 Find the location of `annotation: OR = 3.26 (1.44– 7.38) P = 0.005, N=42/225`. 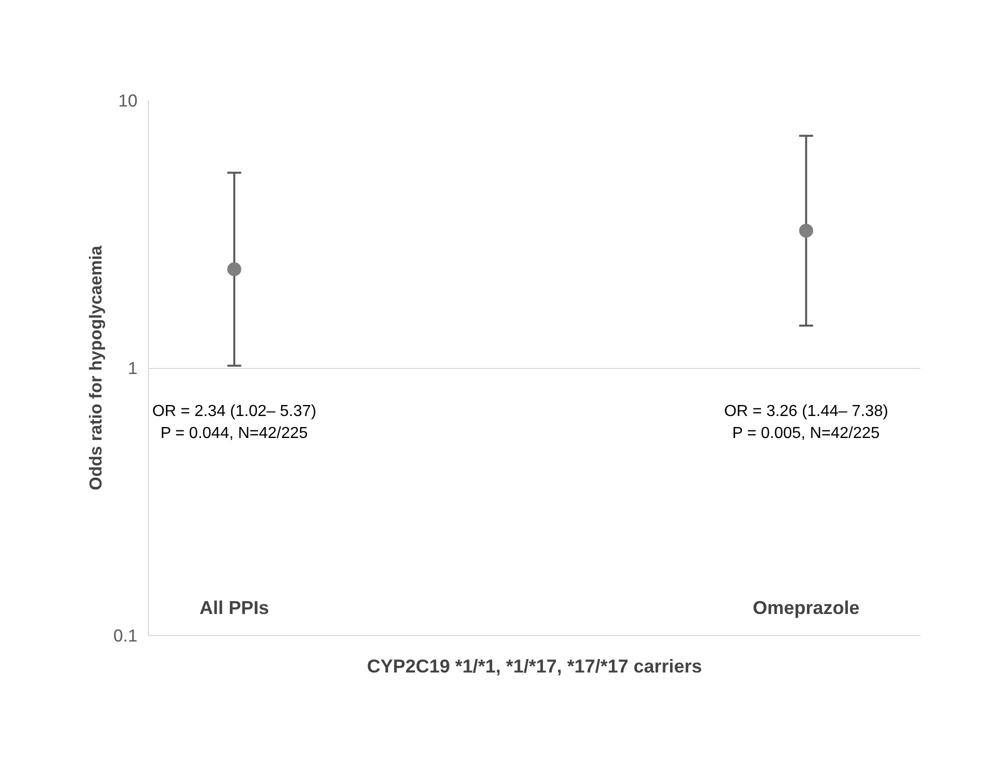

annotation: OR = 3.26 (1.44– 7.38) P = 0.005, N=42/225 is located at coordinates (806, 422).